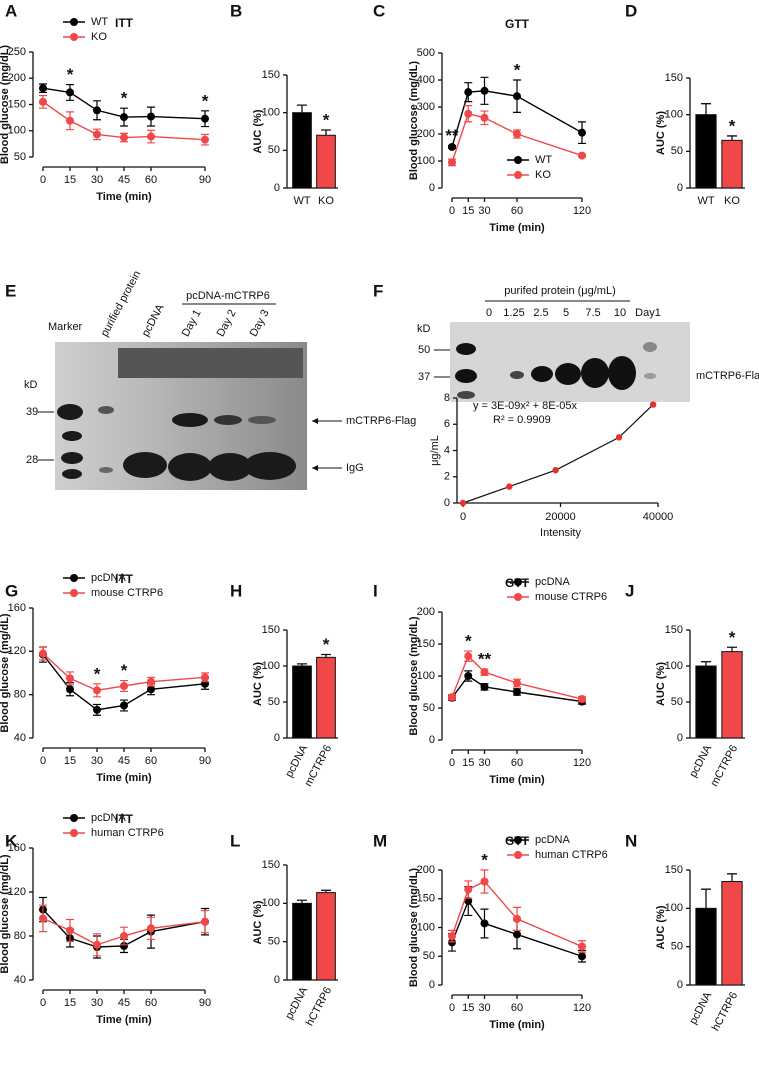 This screenshot has width=759, height=1086. What do you see at coordinates (153, 320) in the screenshot?
I see `lane-label: pcDNA` at bounding box center [153, 320].